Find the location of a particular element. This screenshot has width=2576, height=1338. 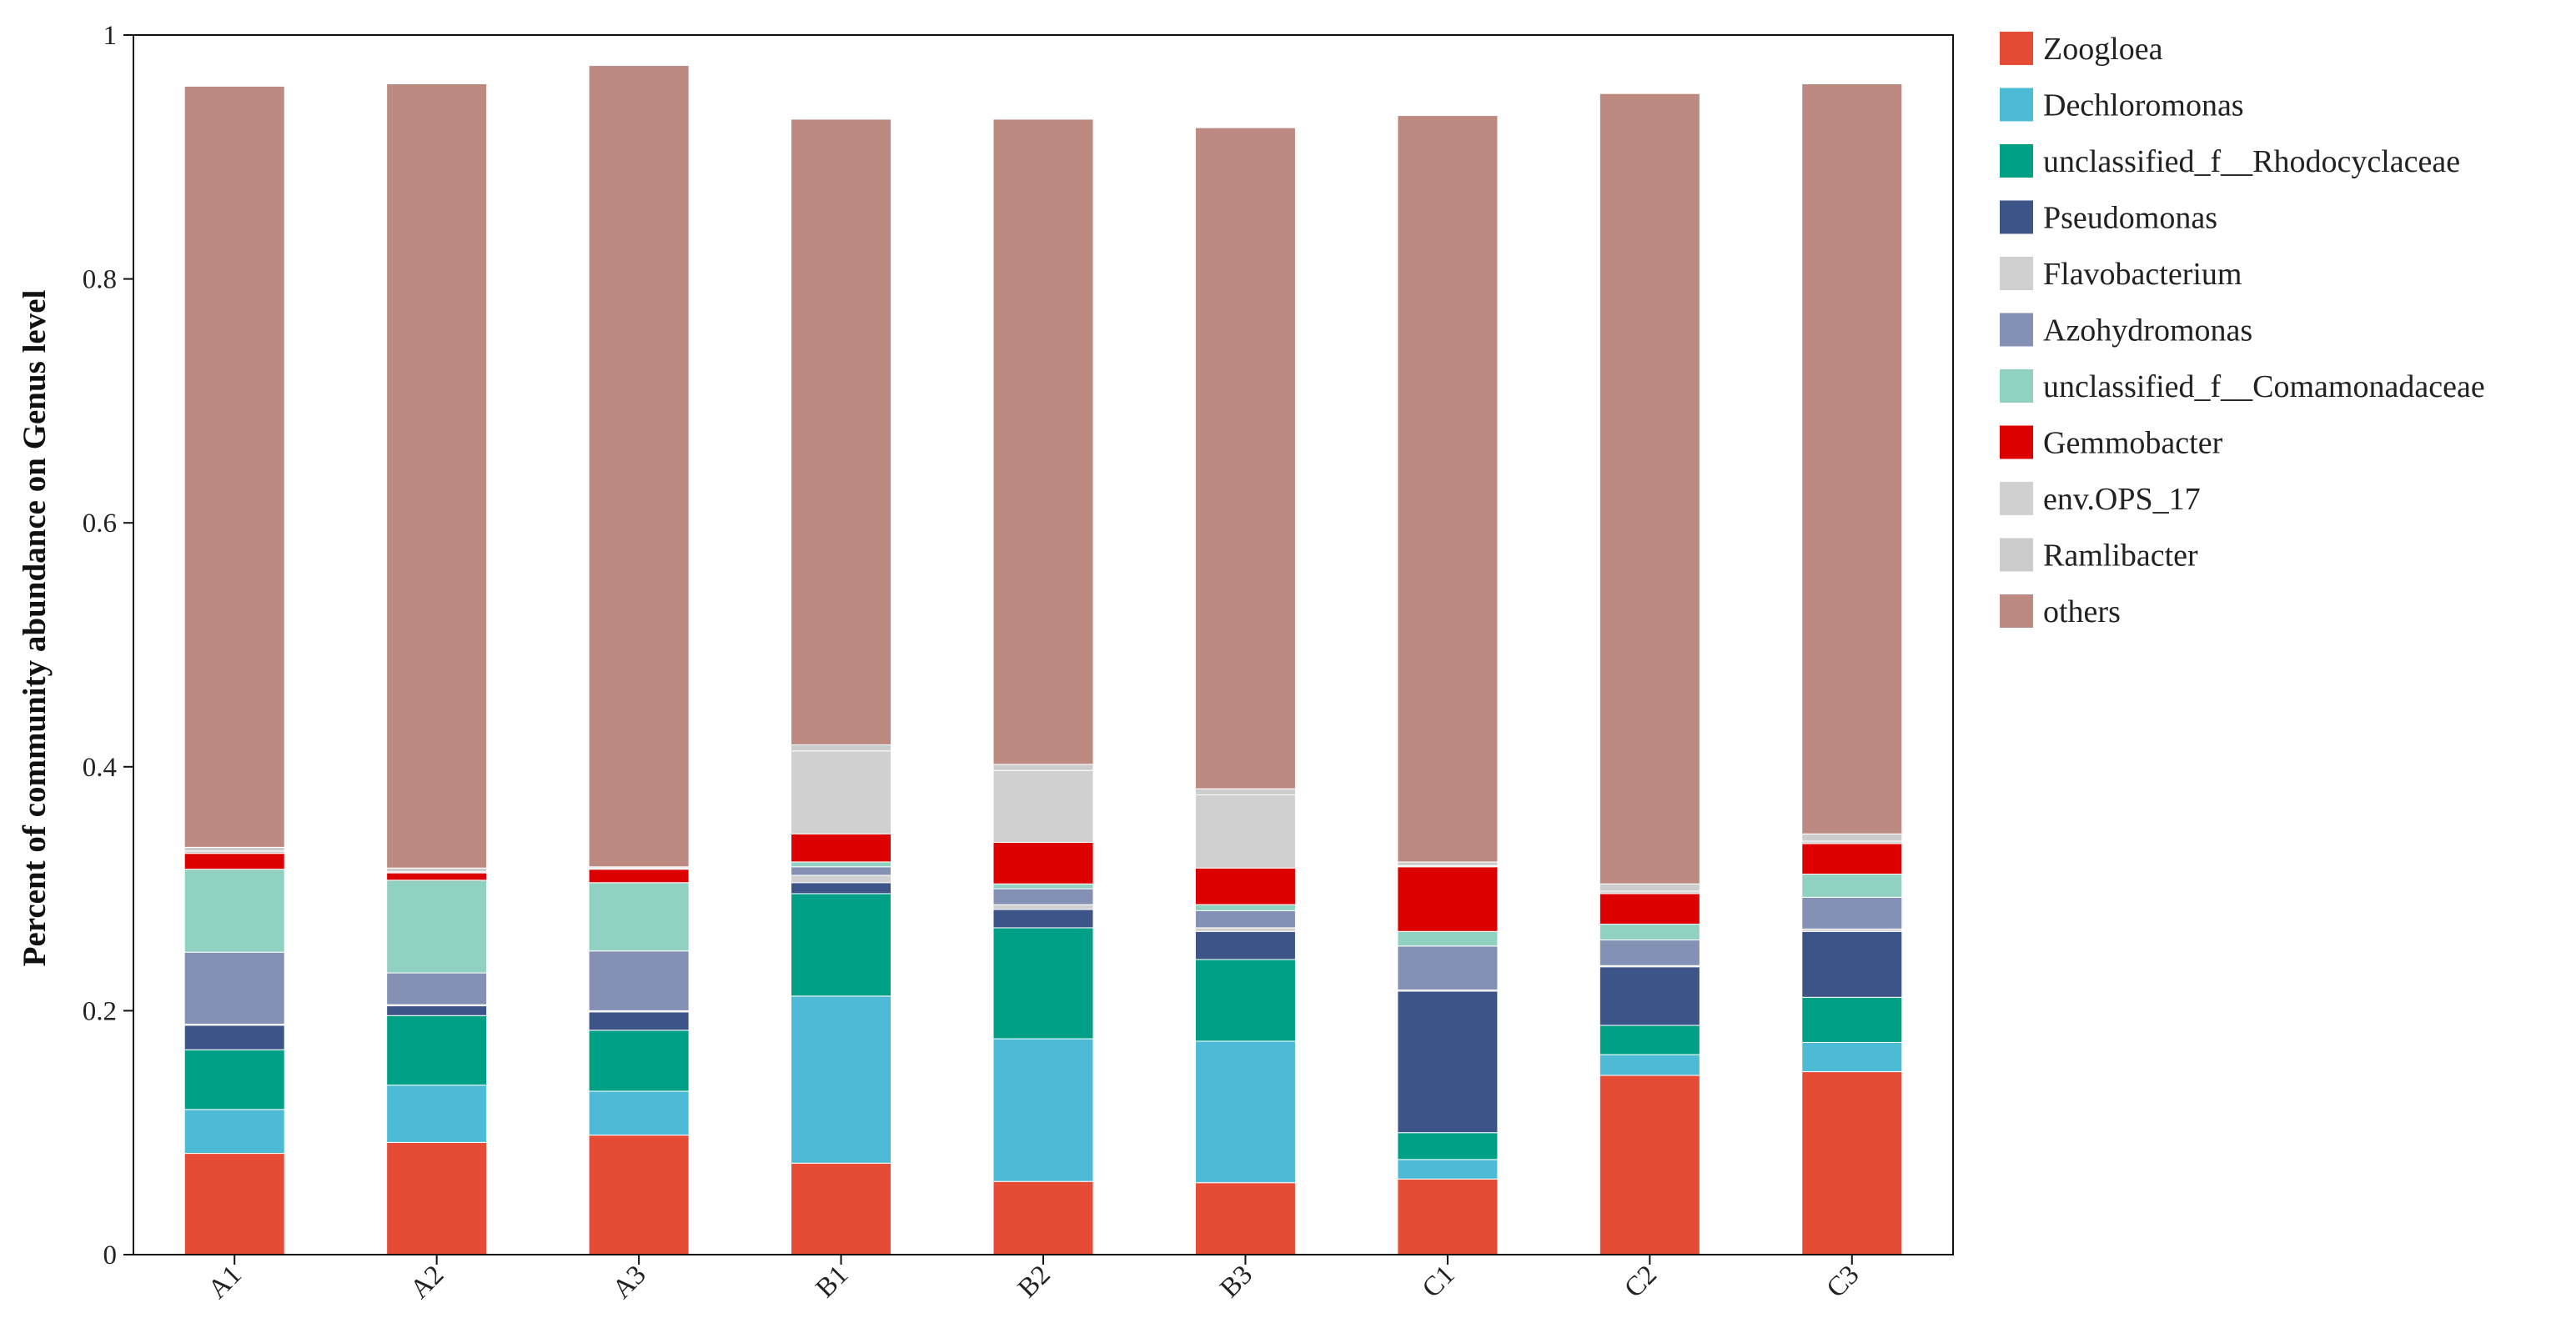

legend-item: others is located at coordinates (2060, 611).